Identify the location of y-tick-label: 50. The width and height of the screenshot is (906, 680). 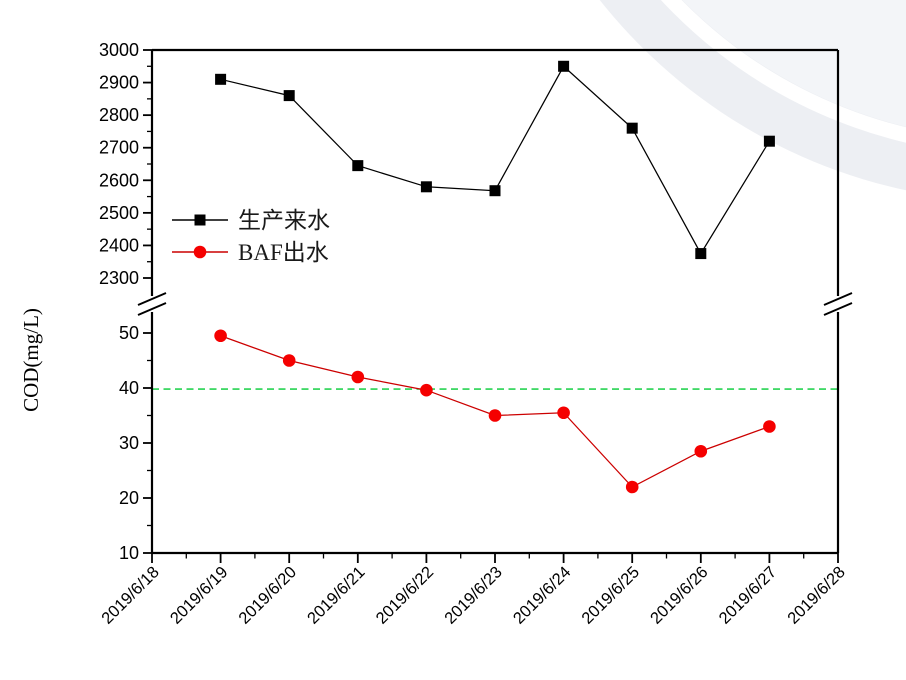
(129, 333).